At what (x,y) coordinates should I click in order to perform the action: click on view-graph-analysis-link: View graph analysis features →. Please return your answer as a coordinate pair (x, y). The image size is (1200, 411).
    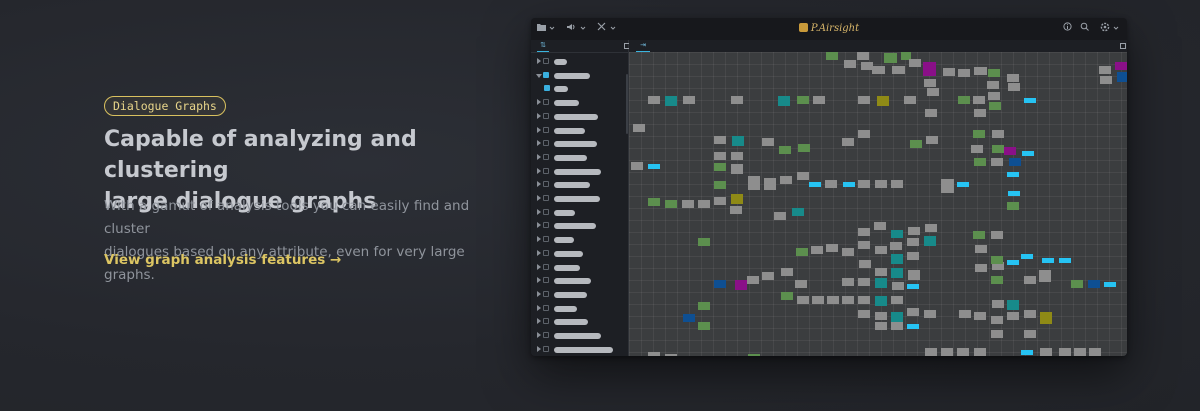
    Looking at the image, I should click on (223, 260).